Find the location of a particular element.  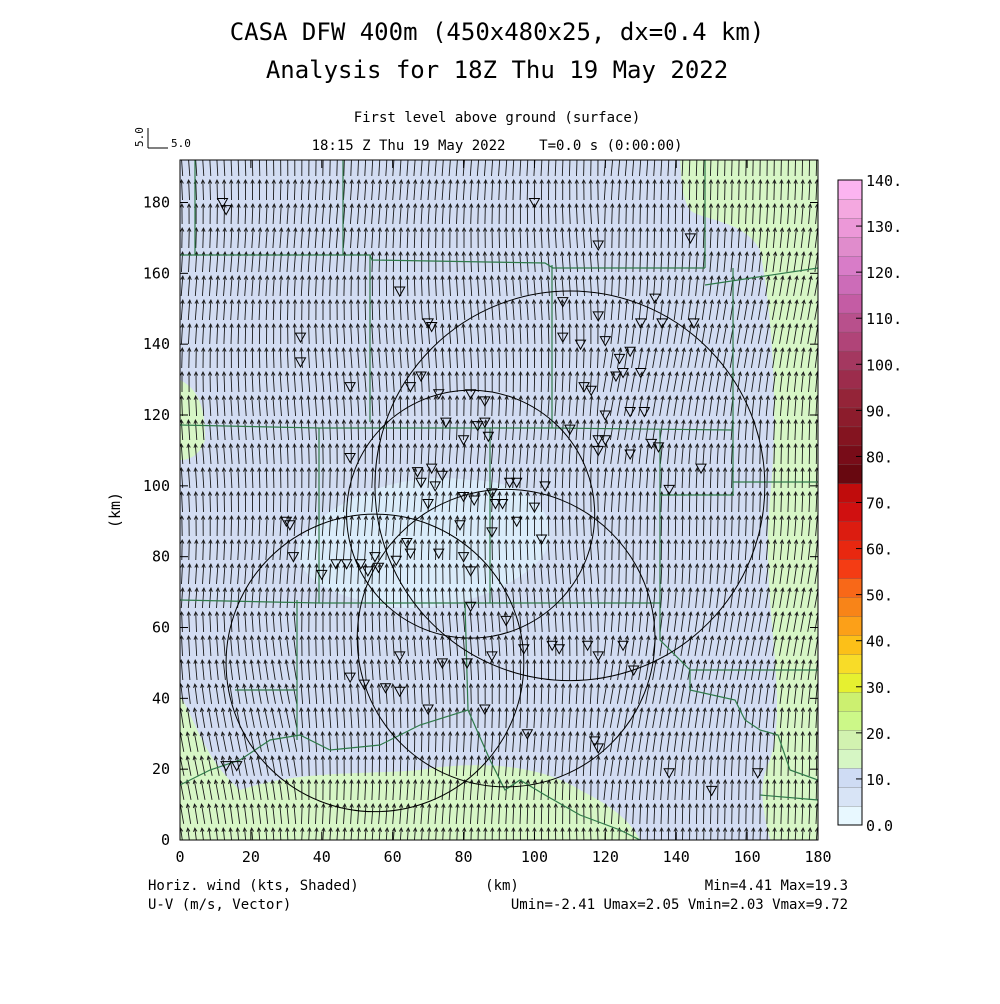

x-tick-label: 60 is located at coordinates (393, 857).